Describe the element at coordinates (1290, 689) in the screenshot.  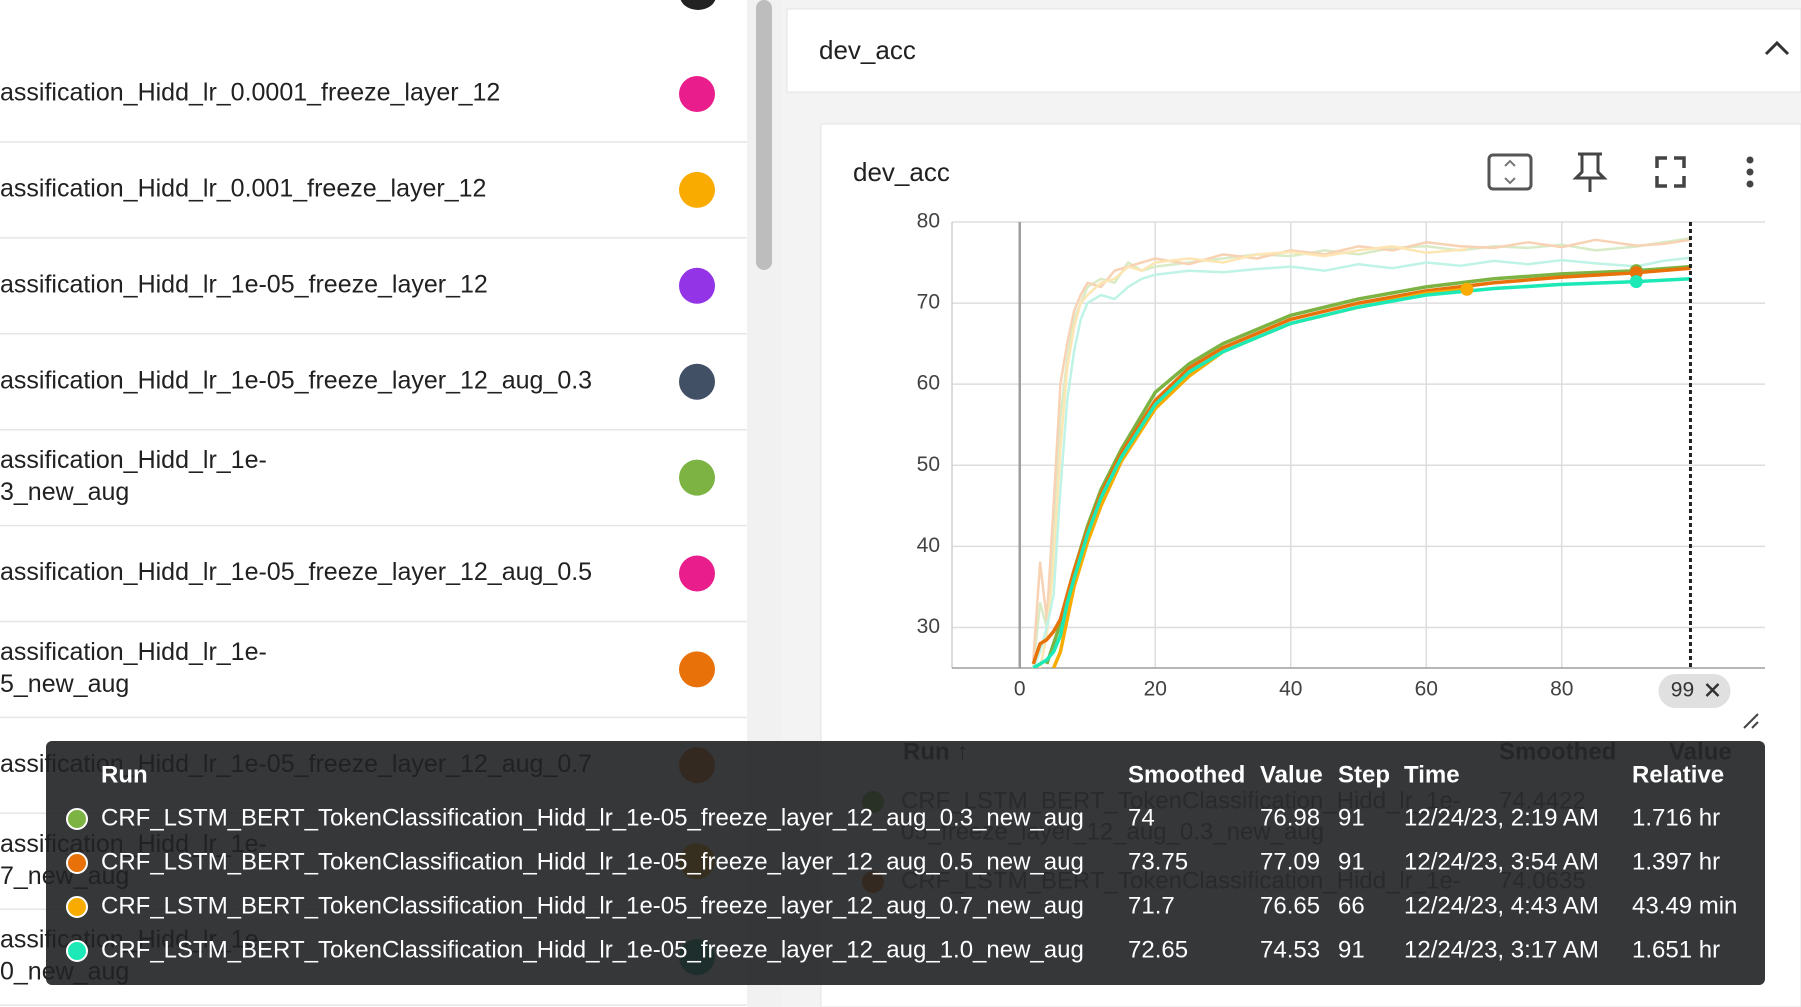
I see `x-tick-label: 40` at that location.